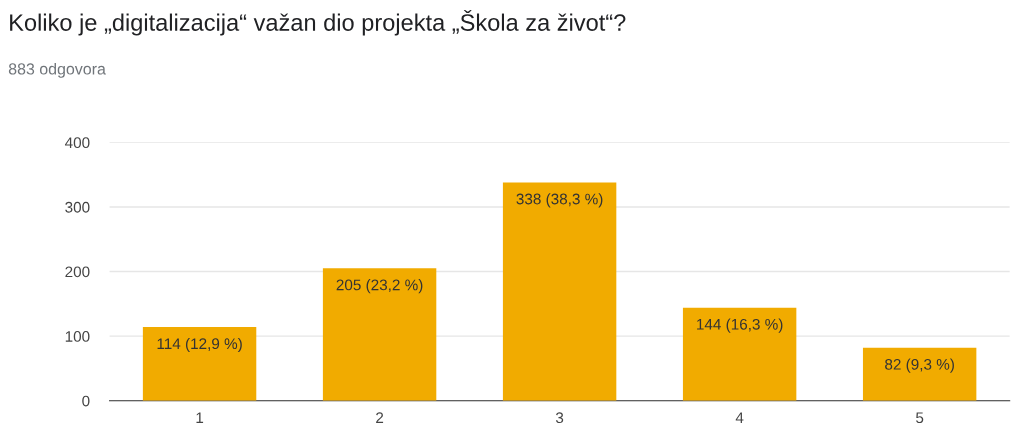 The width and height of the screenshot is (1024, 438). Describe the element at coordinates (919, 365) in the screenshot. I see `data-label: 82 (9,3 %)` at that location.